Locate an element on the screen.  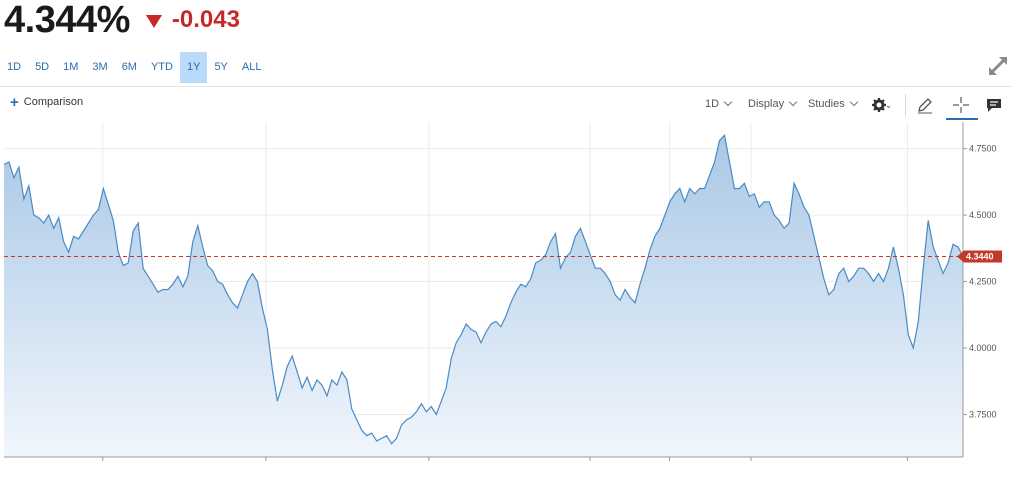
last-price-badge: 4.3440 is located at coordinates (979, 256).